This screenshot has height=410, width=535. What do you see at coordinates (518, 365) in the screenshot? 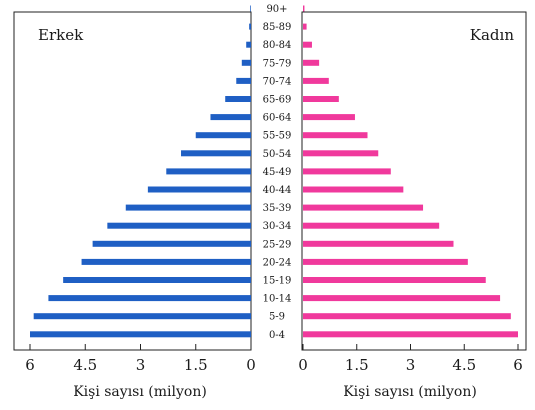
I see `female-x-tick-label: 6` at bounding box center [518, 365].